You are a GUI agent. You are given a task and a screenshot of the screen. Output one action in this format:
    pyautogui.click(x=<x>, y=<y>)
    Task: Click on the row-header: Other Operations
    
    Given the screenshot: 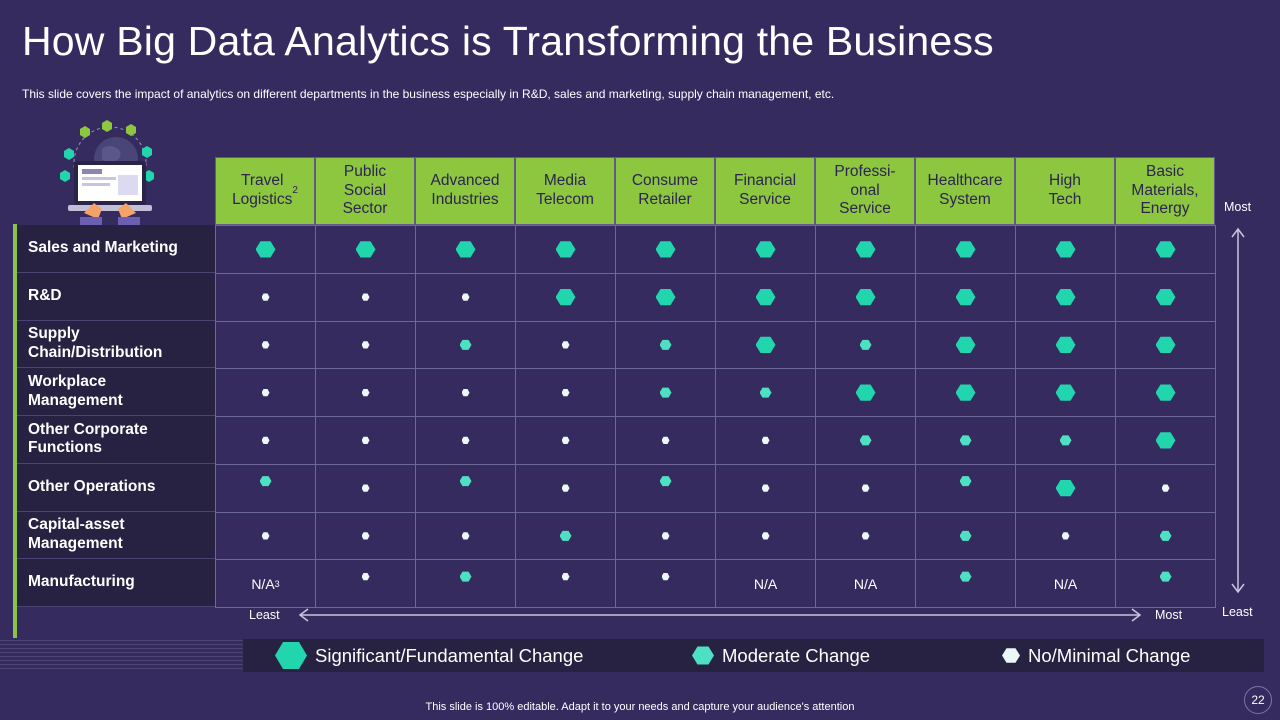 What is the action you would take?
    pyautogui.click(x=116, y=487)
    